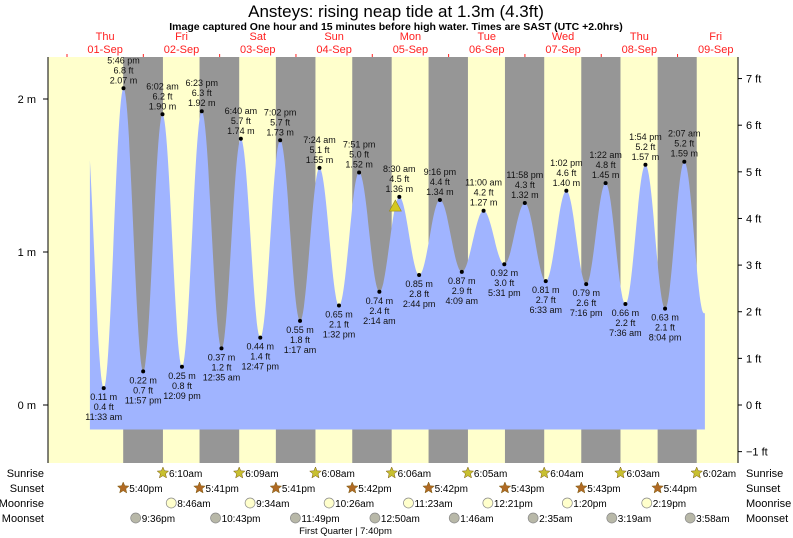  Describe the element at coordinates (319, 150) in the screenshot. I see `high-tide-label: 5.1 ft` at that location.